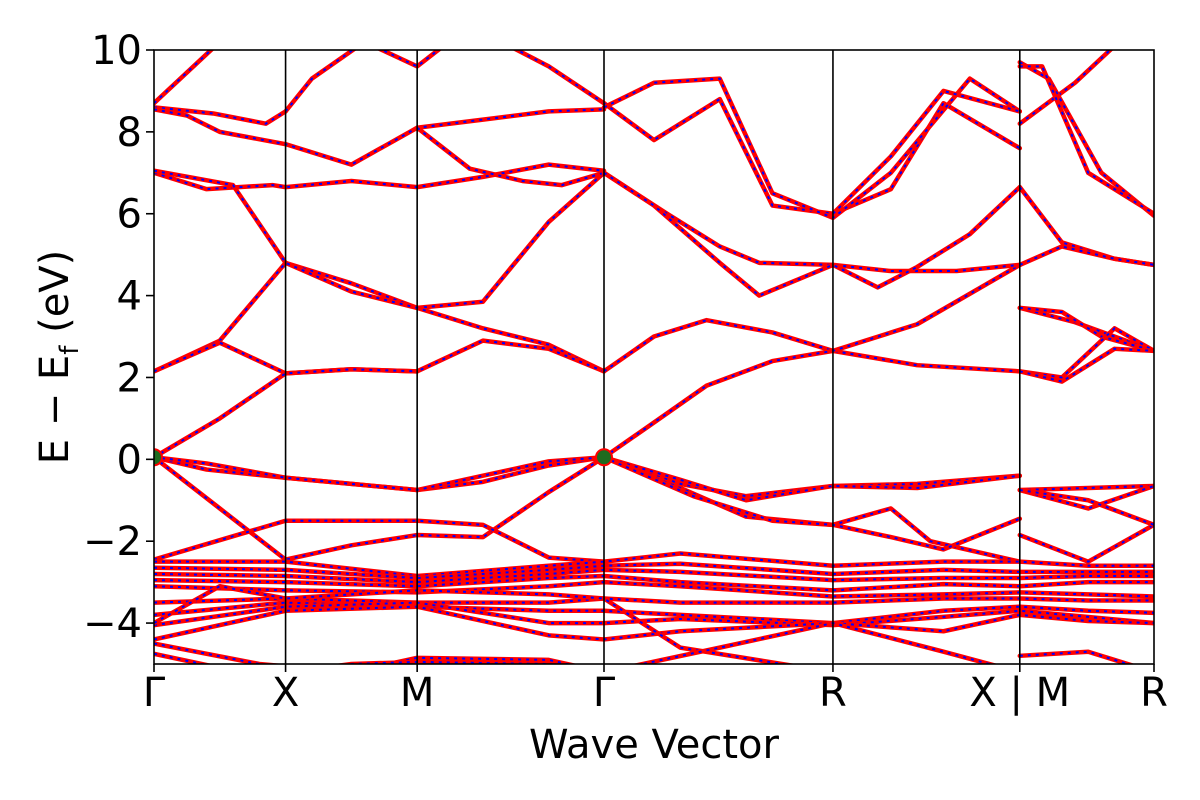 The width and height of the screenshot is (1200, 800). What do you see at coordinates (129, 133) in the screenshot?
I see `y-tick-label-6: 8` at bounding box center [129, 133].